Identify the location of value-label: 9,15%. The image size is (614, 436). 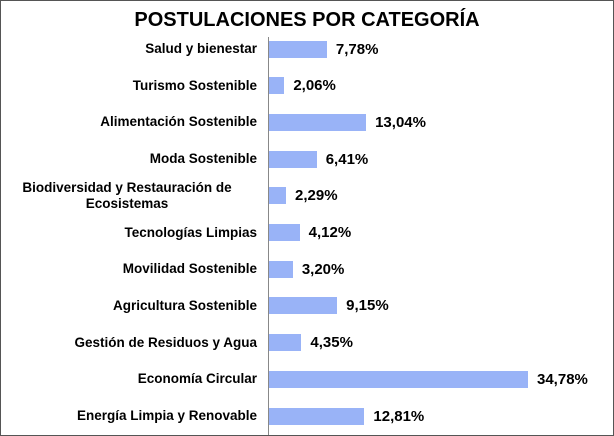
(367, 306).